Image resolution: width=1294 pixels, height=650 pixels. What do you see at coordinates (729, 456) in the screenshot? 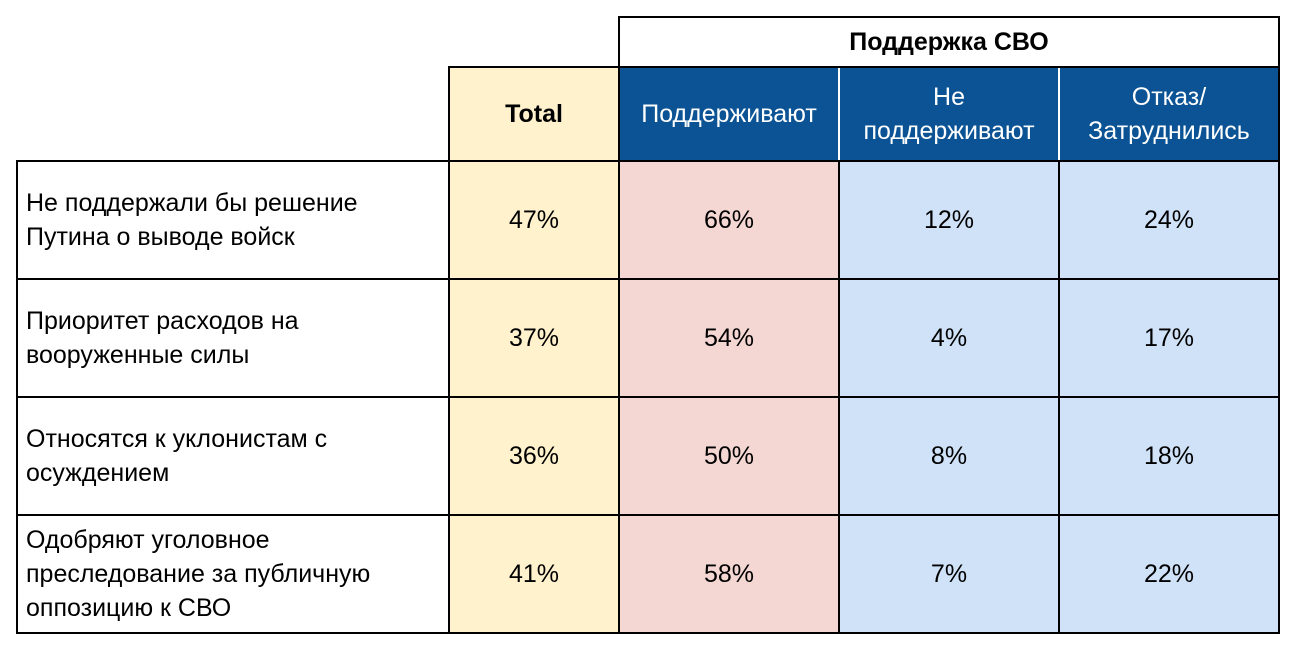
I see `cell-support-3: 50%` at bounding box center [729, 456].